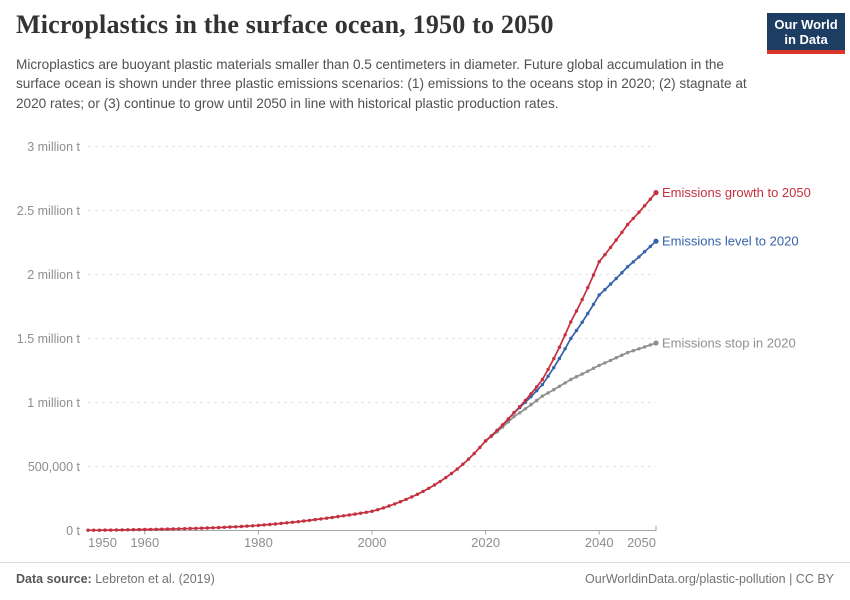 This screenshot has height=600, width=850. What do you see at coordinates (729, 343) in the screenshot?
I see `series-end-label: Emissions stop in 2020` at bounding box center [729, 343].